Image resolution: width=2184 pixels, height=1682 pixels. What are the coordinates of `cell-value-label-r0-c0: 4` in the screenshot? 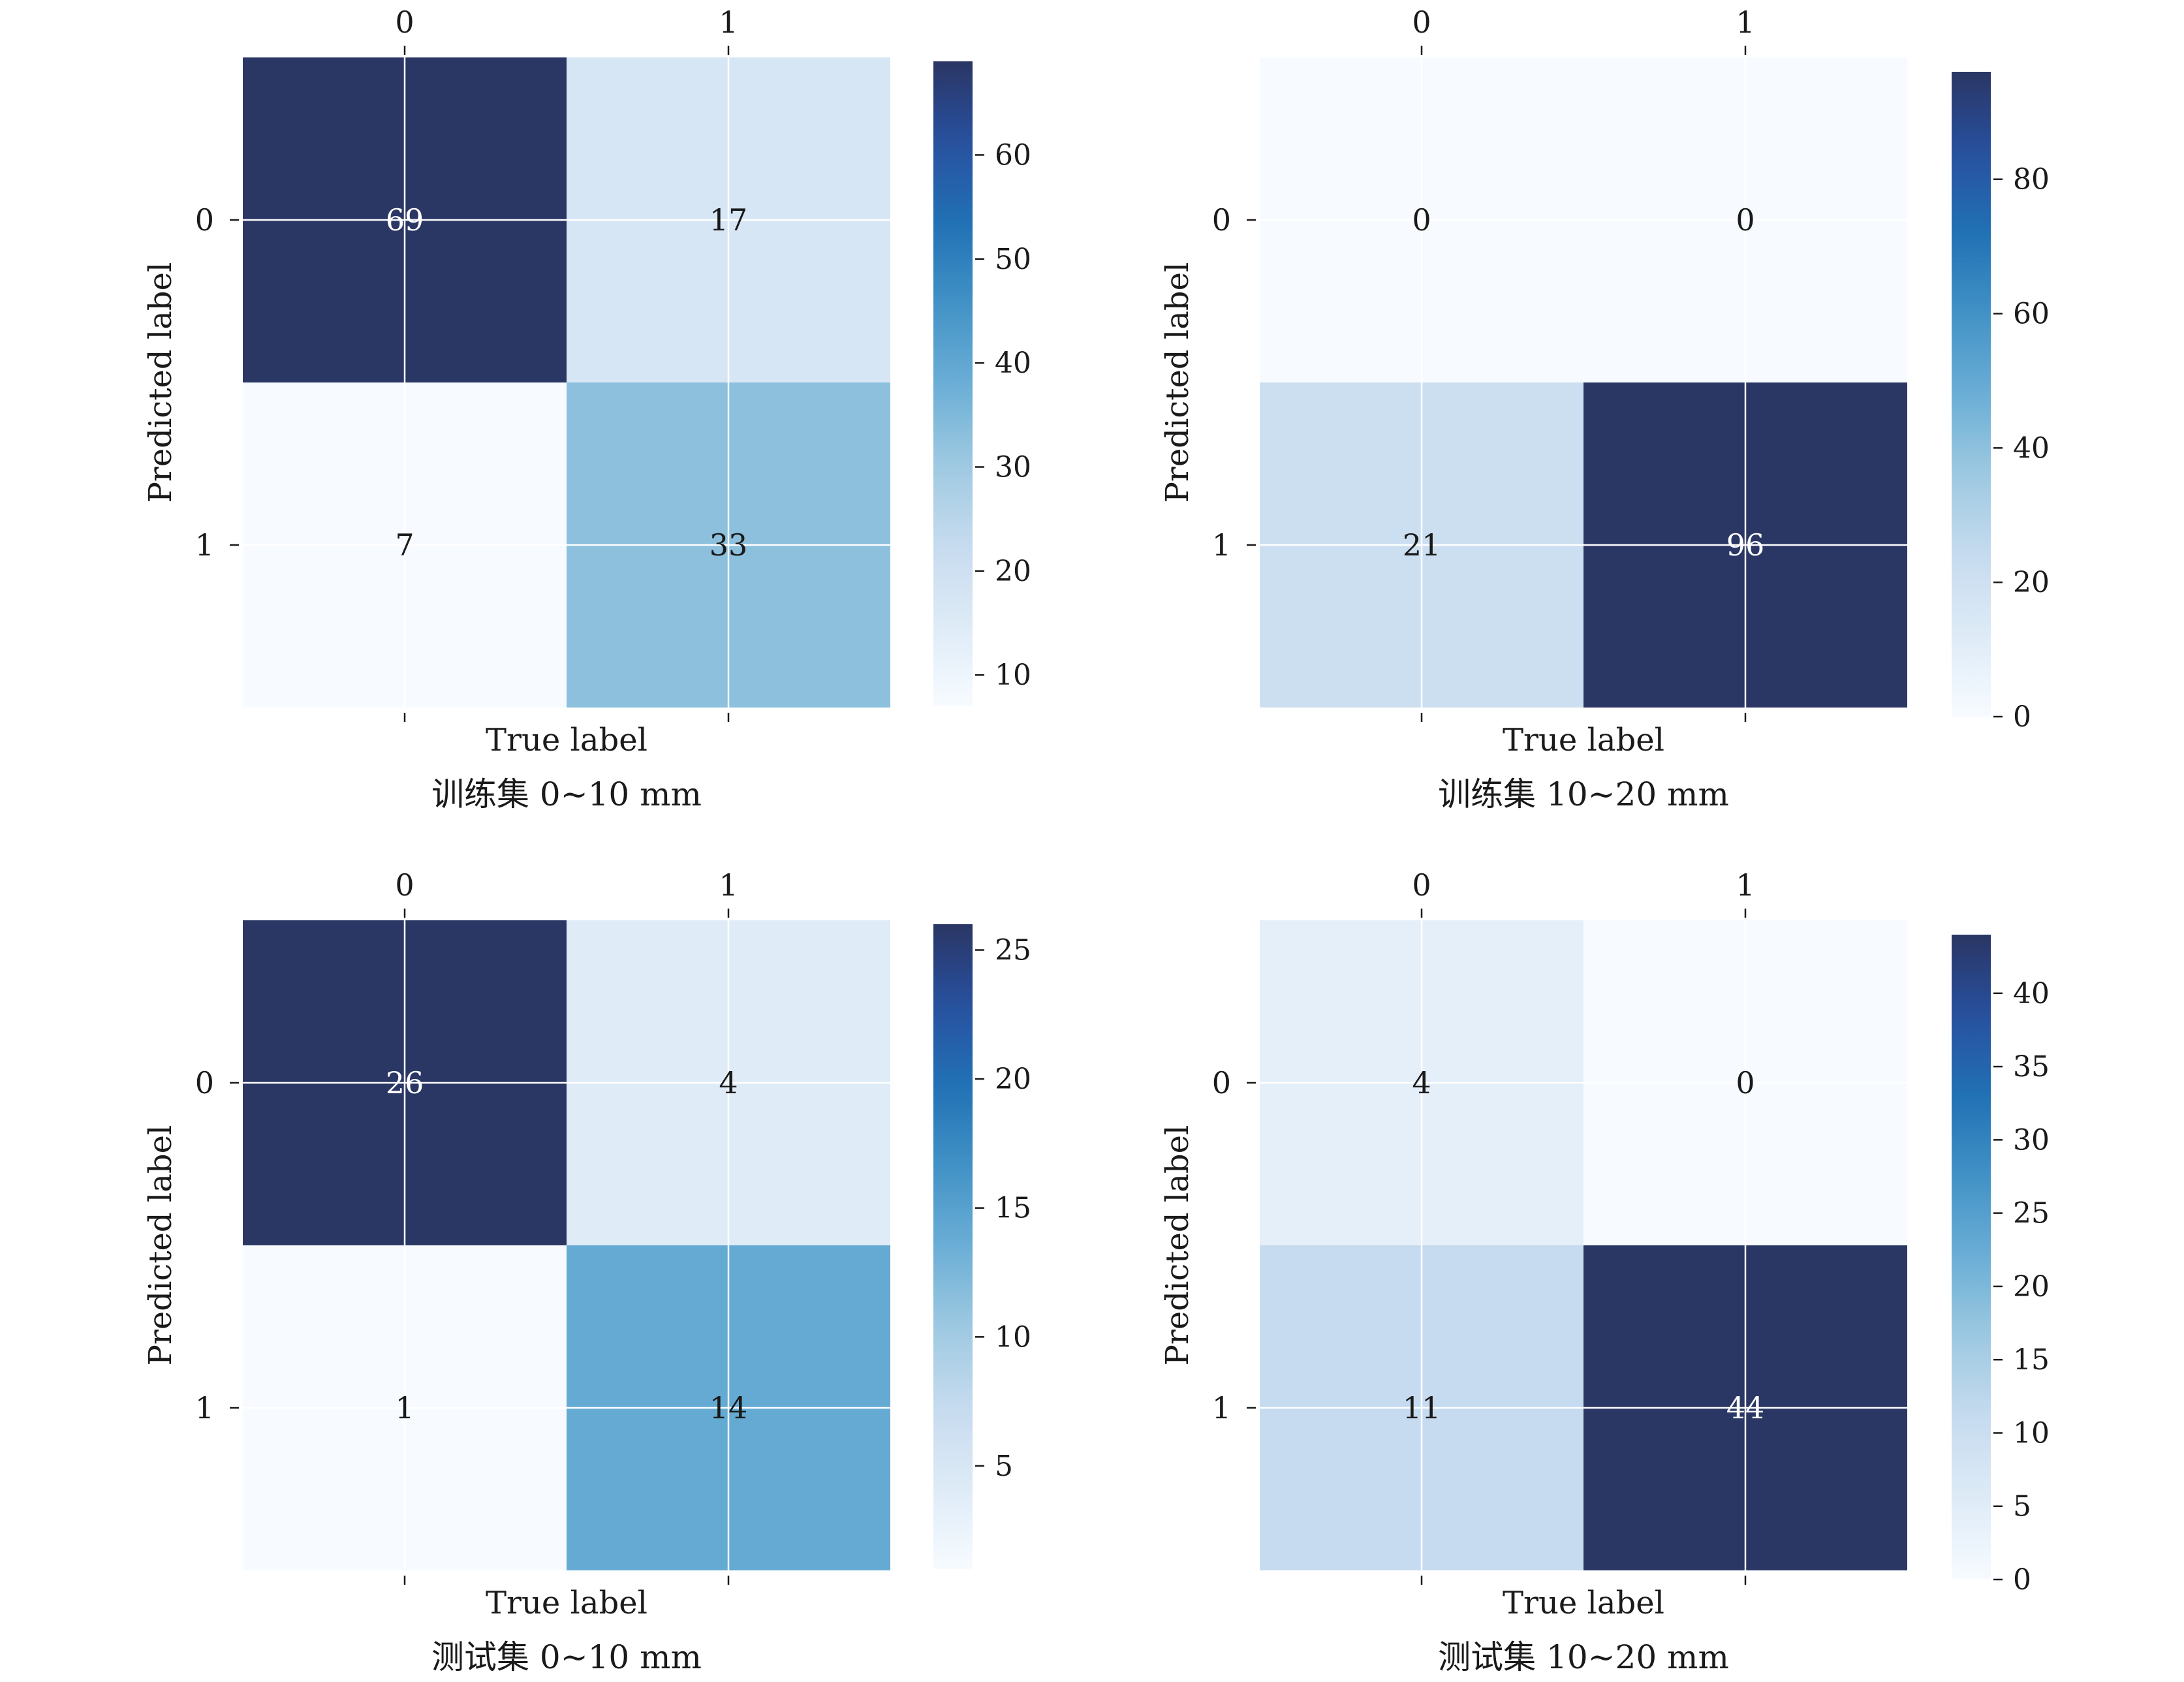 It's located at (1421, 1082).